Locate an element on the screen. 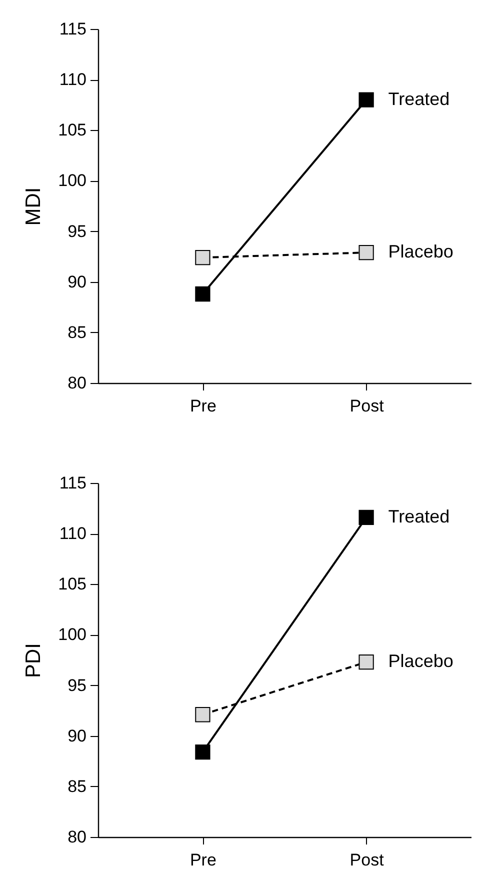  y-axis-title: MDI is located at coordinates (34, 206).